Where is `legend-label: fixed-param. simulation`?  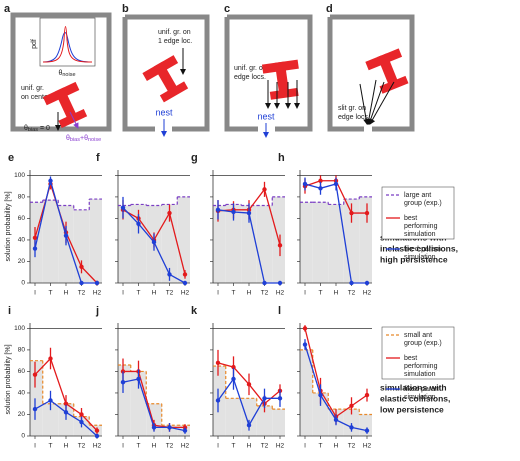
legend-label: fixed-param. simulation is located at coordinates (423, 253).